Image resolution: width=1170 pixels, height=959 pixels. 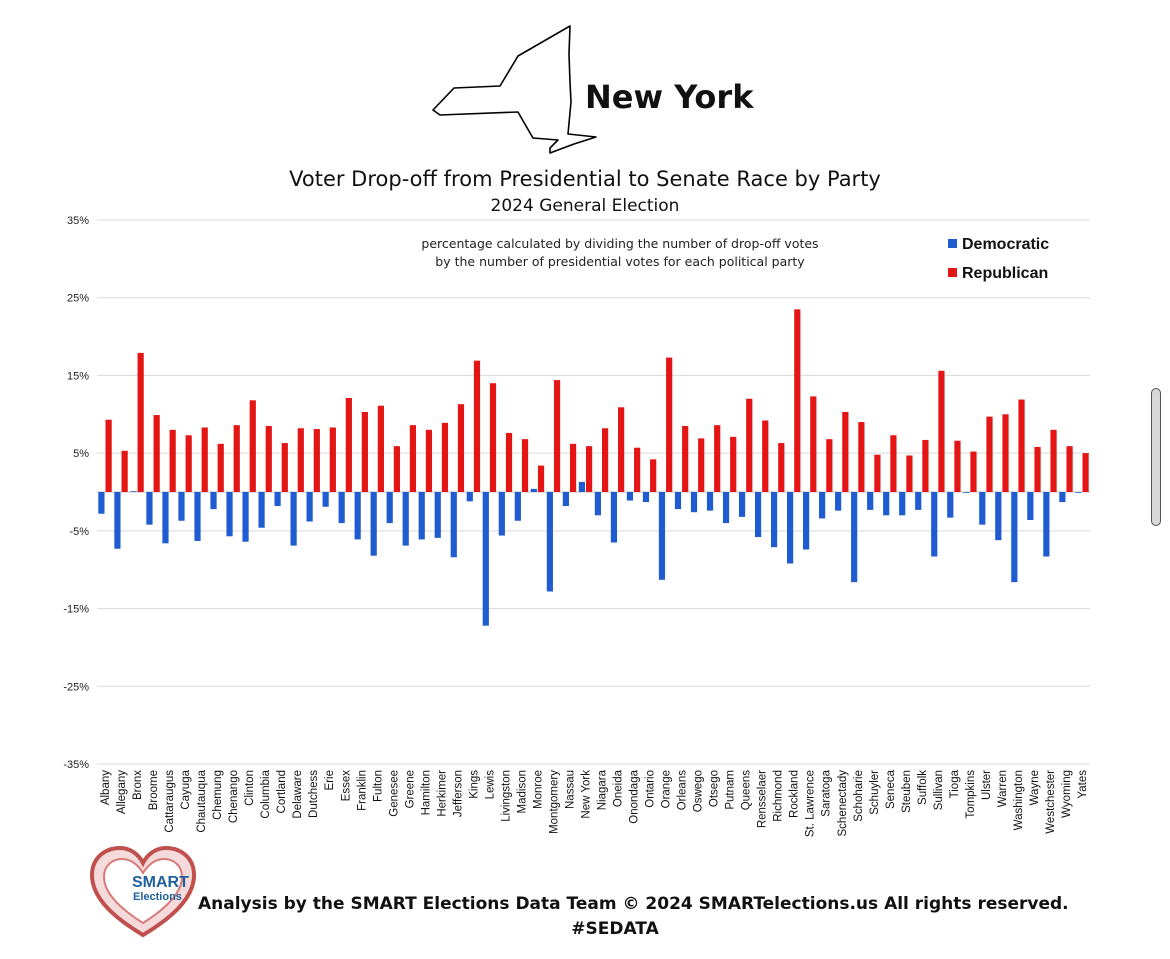 What do you see at coordinates (538, 789) in the screenshot?
I see `x-tick-label: Monroe` at bounding box center [538, 789].